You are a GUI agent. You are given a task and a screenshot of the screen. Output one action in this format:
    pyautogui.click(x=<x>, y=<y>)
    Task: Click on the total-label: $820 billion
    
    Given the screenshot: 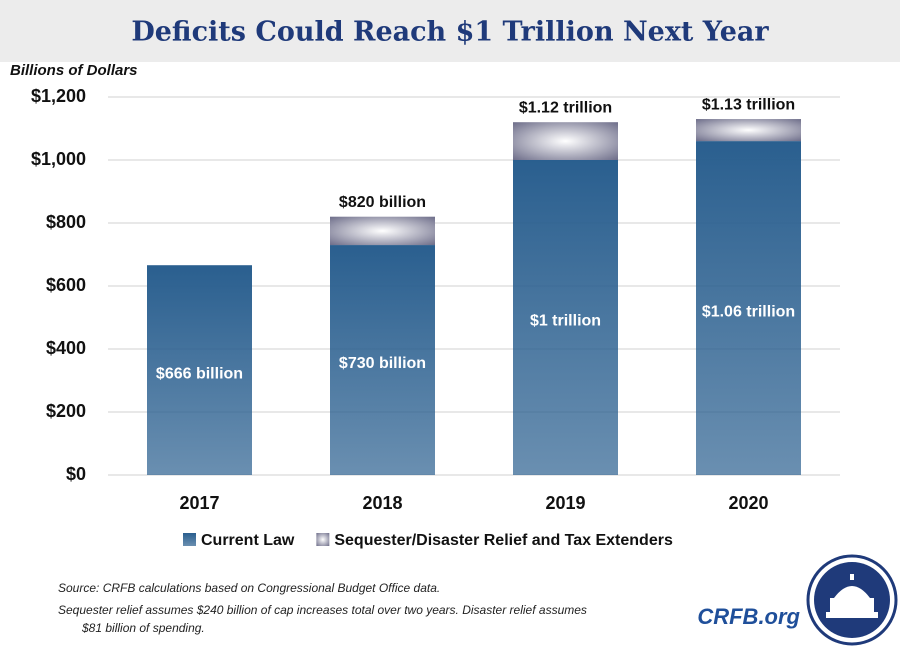 What is the action you would take?
    pyautogui.click(x=382, y=202)
    